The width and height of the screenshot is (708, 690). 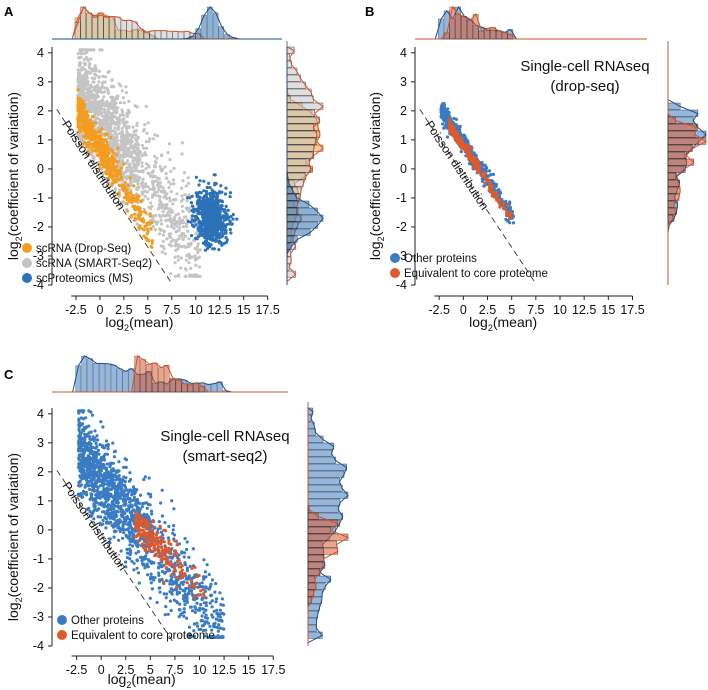 What do you see at coordinates (477, 196) in the screenshot?
I see `poisson-line` at bounding box center [477, 196].